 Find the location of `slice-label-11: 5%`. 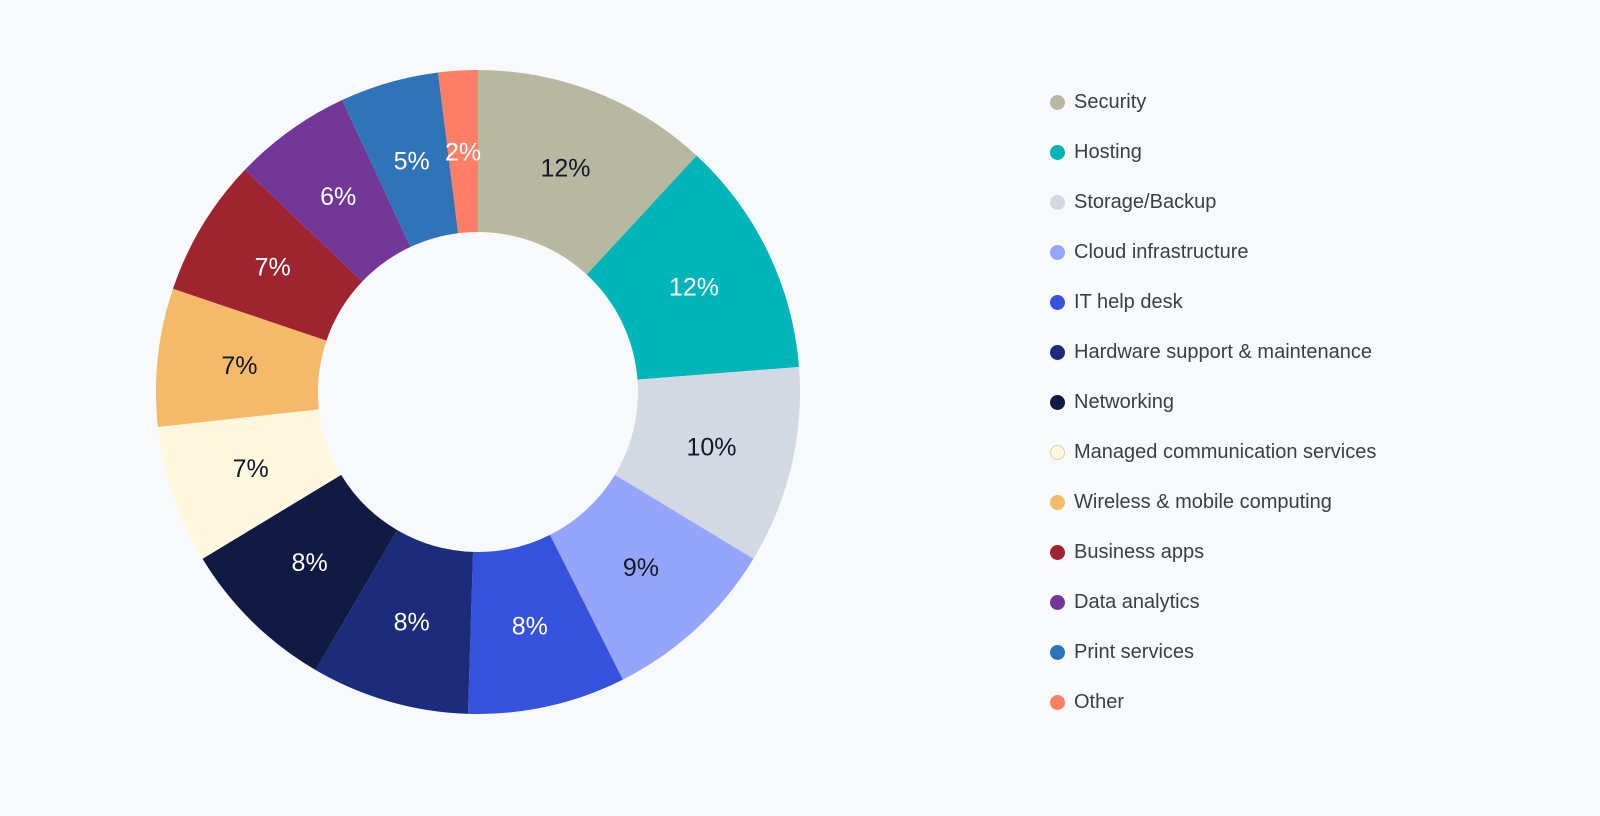

slice-label-11: 5% is located at coordinates (412, 161).